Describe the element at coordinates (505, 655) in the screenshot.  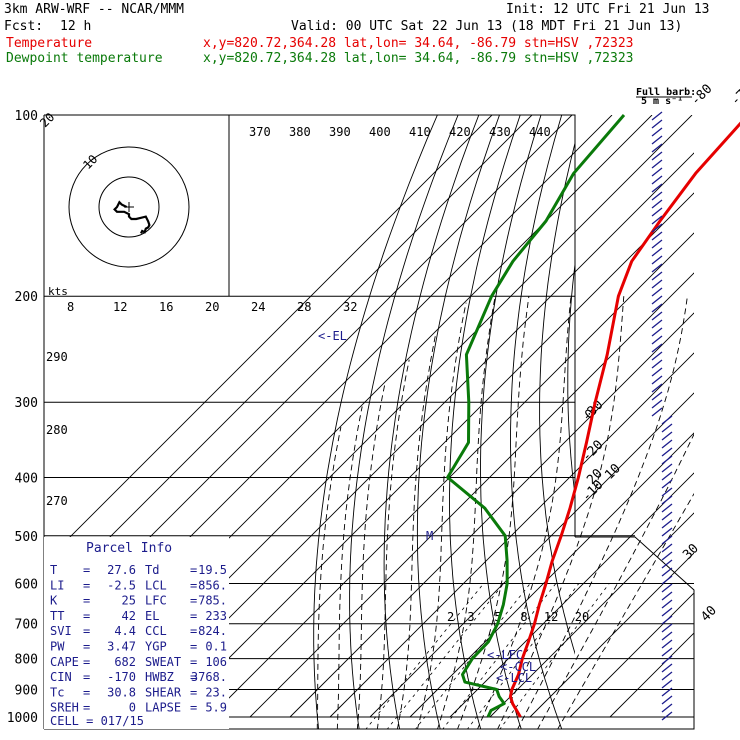
I see `level-annotation: <-LFC` at that location.